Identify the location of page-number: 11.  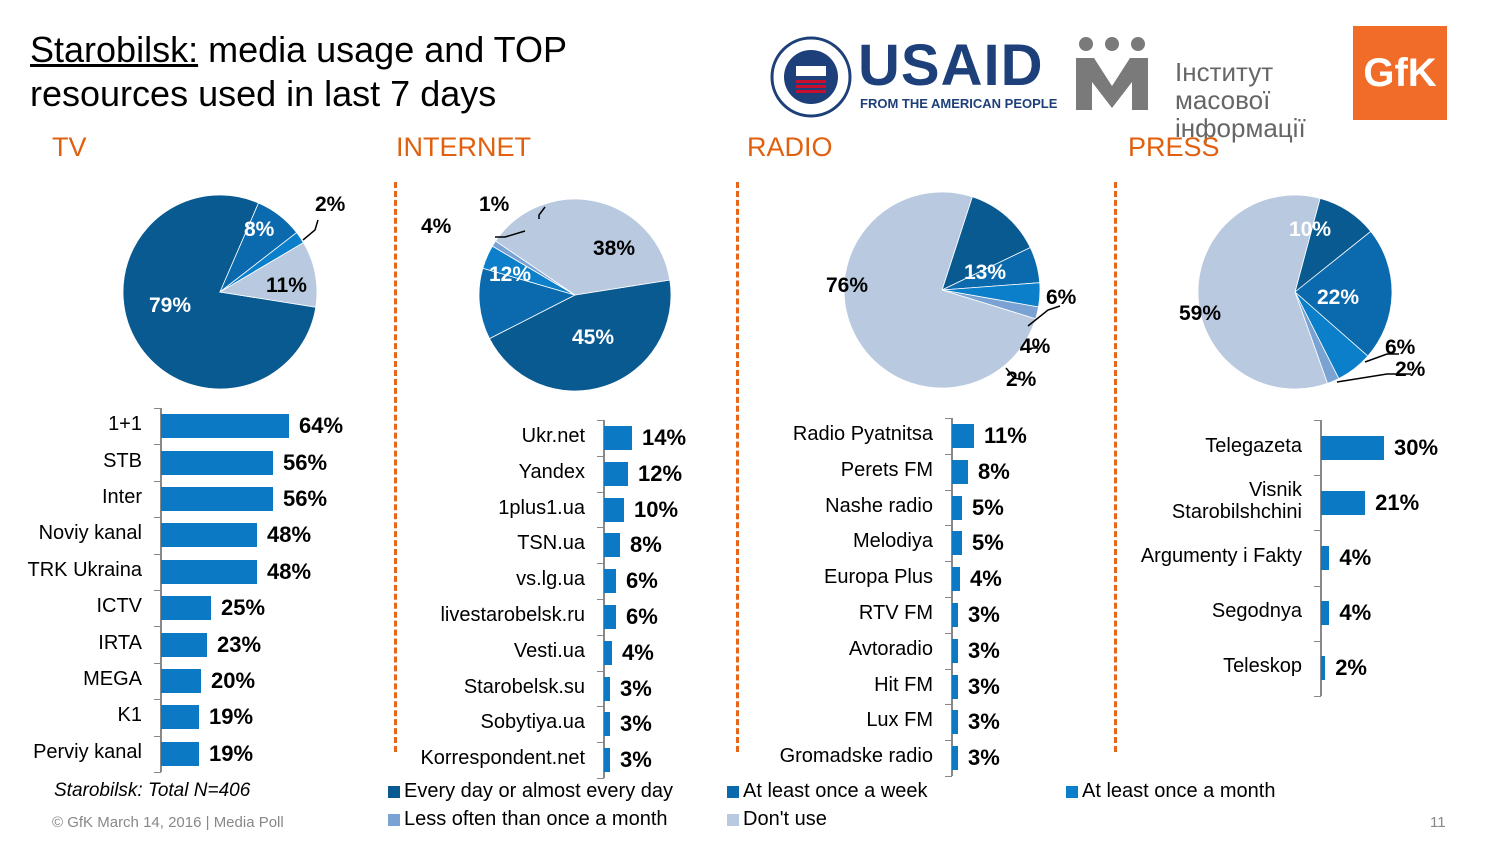
(1438, 822).